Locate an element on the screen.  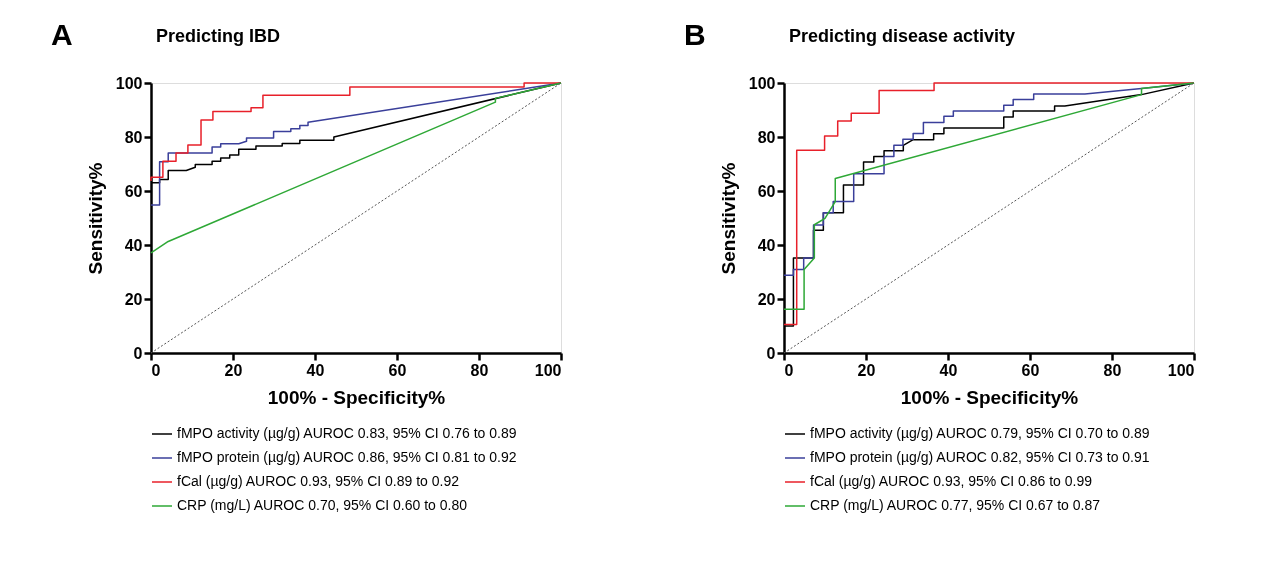
legend-label: fMPO protein (µg/g) AUROC 0.82, 95% CI 0.73 to 0.91 is located at coordinates (980, 457).